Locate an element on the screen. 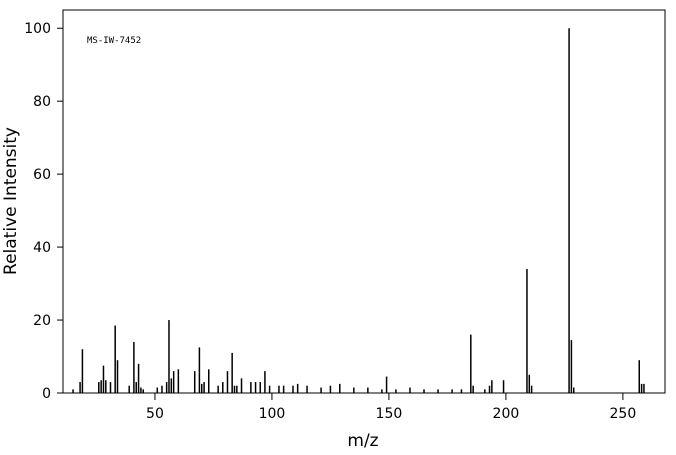 The height and width of the screenshot is (455, 676). y-tick-label: 100 is located at coordinates (37, 29).